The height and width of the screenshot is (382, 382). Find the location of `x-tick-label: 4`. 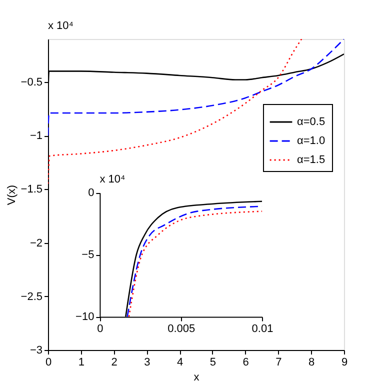

x-tick-label: 4 is located at coordinates (180, 362).